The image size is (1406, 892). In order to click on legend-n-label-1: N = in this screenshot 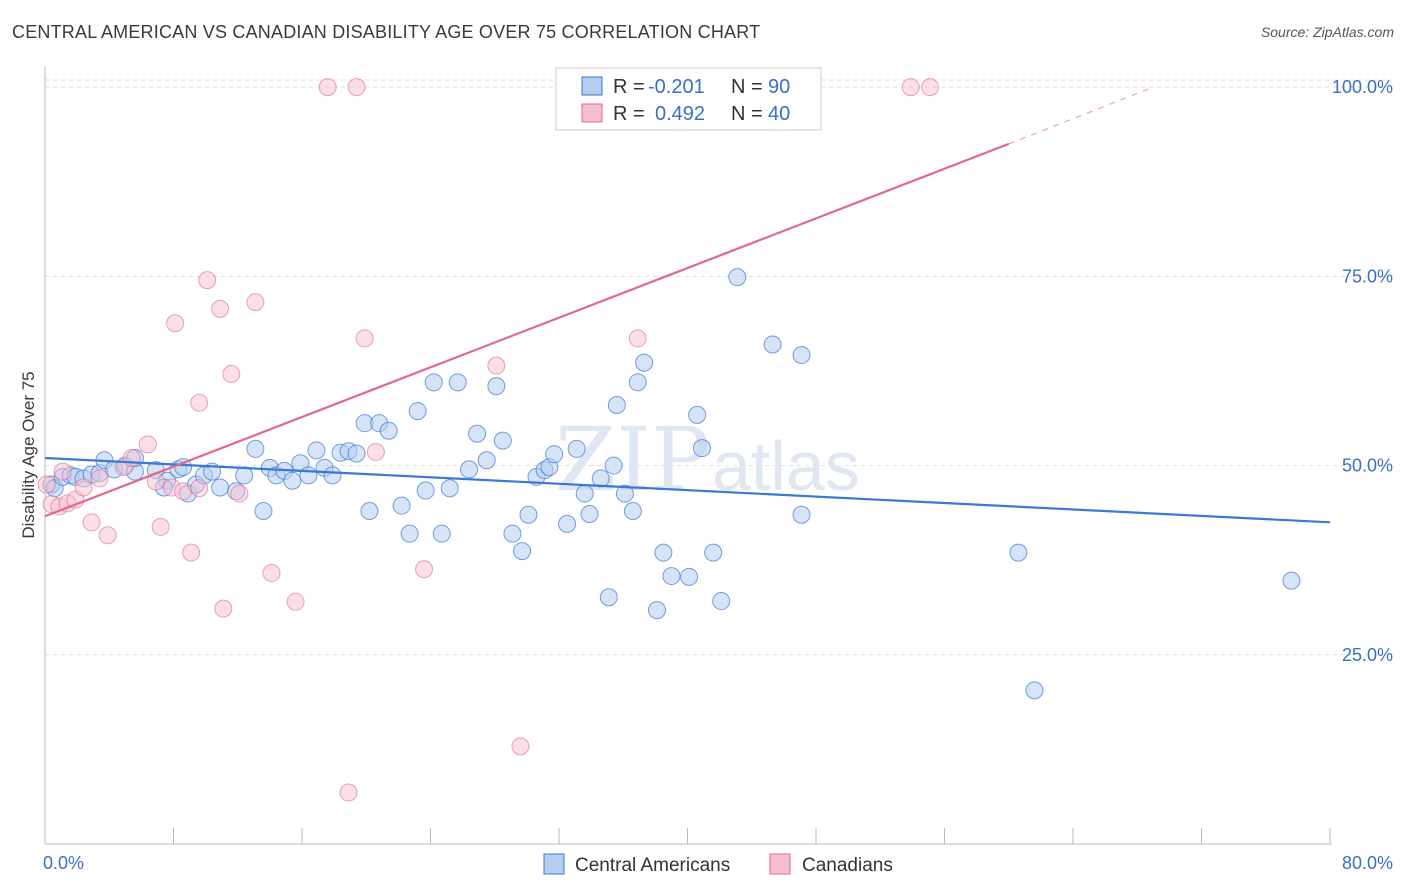, I will do `click(747, 87)`.